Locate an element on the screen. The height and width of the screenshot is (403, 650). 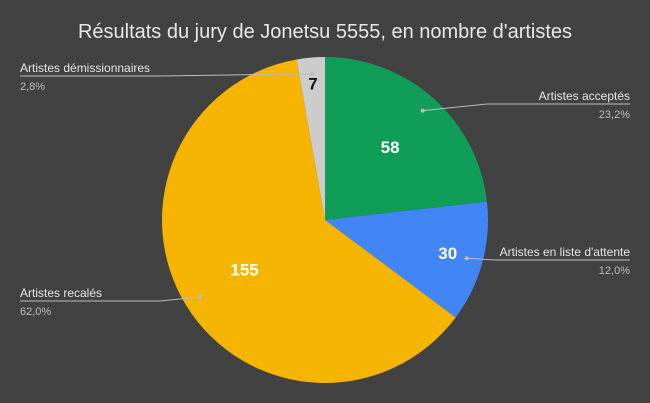
pie-slice-artistes-acceptes is located at coordinates (406, 138).